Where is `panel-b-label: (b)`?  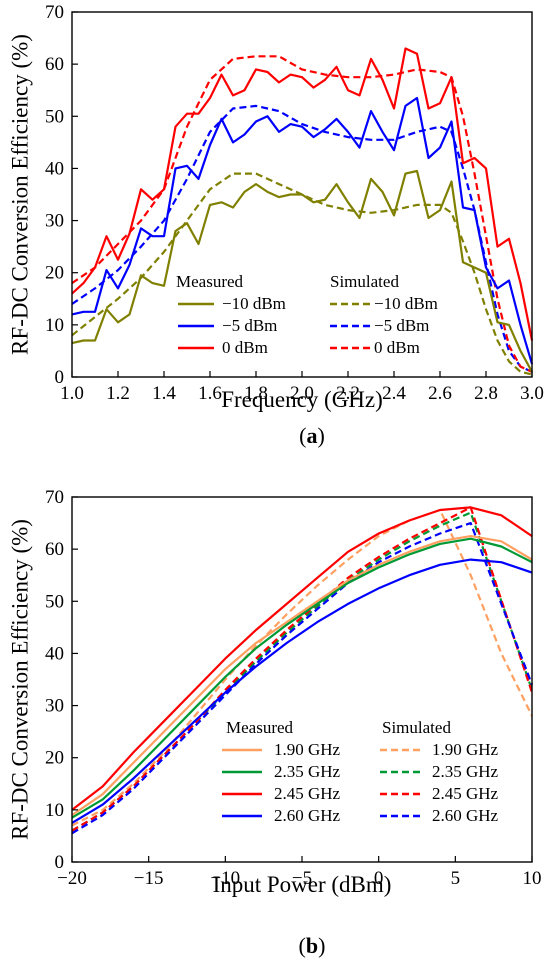
panel-b-label: (b) is located at coordinates (312, 945).